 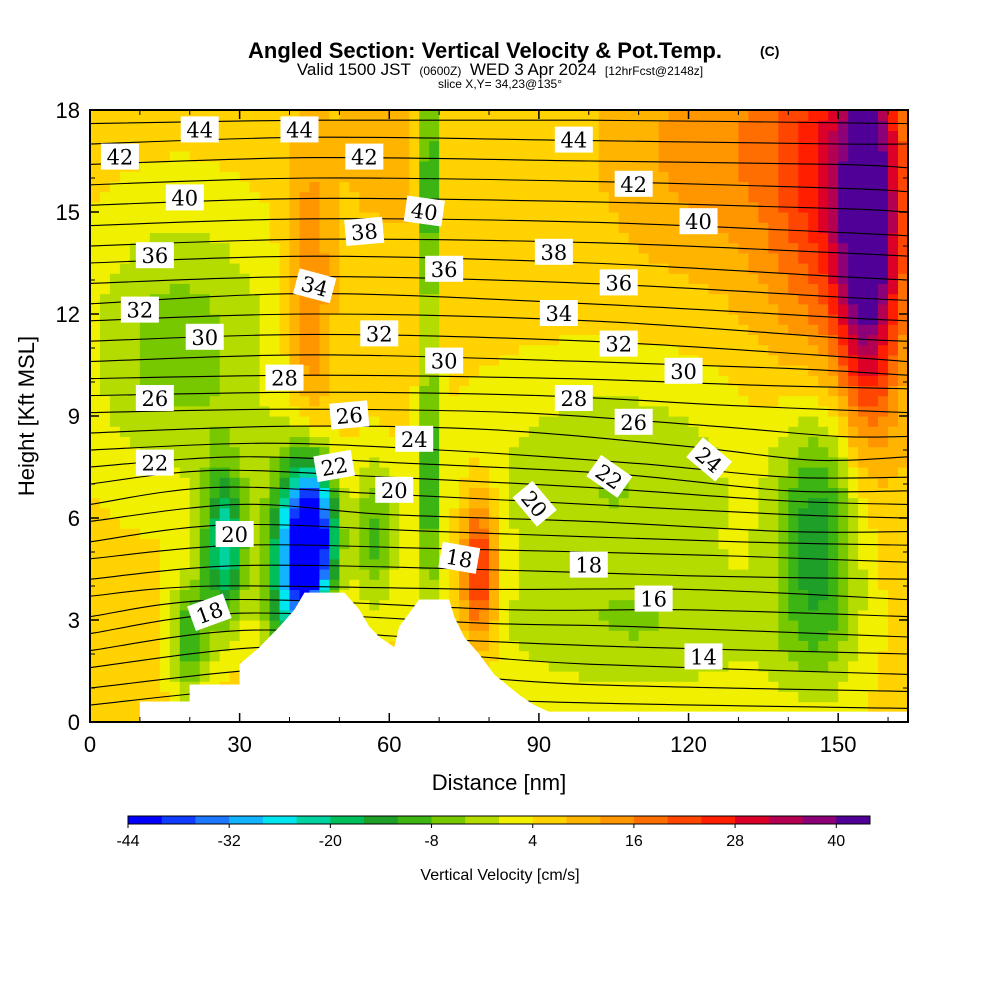 What do you see at coordinates (120, 158) in the screenshot?
I see `isentrope-label-text: 42` at bounding box center [120, 158].